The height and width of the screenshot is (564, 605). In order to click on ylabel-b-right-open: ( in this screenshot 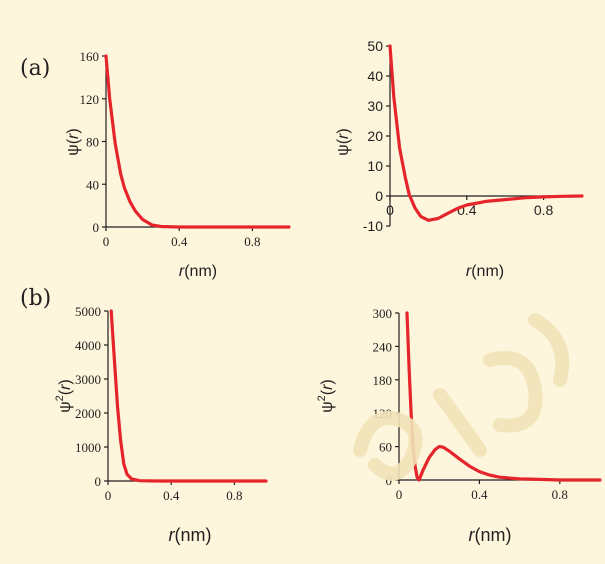, I will do `click(327, 392)`.